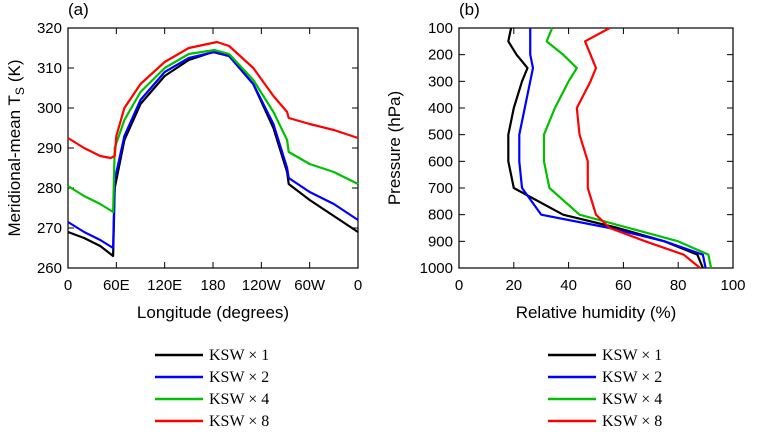  What do you see at coordinates (440, 55) in the screenshot?
I see `y-tick-label: 200` at bounding box center [440, 55].